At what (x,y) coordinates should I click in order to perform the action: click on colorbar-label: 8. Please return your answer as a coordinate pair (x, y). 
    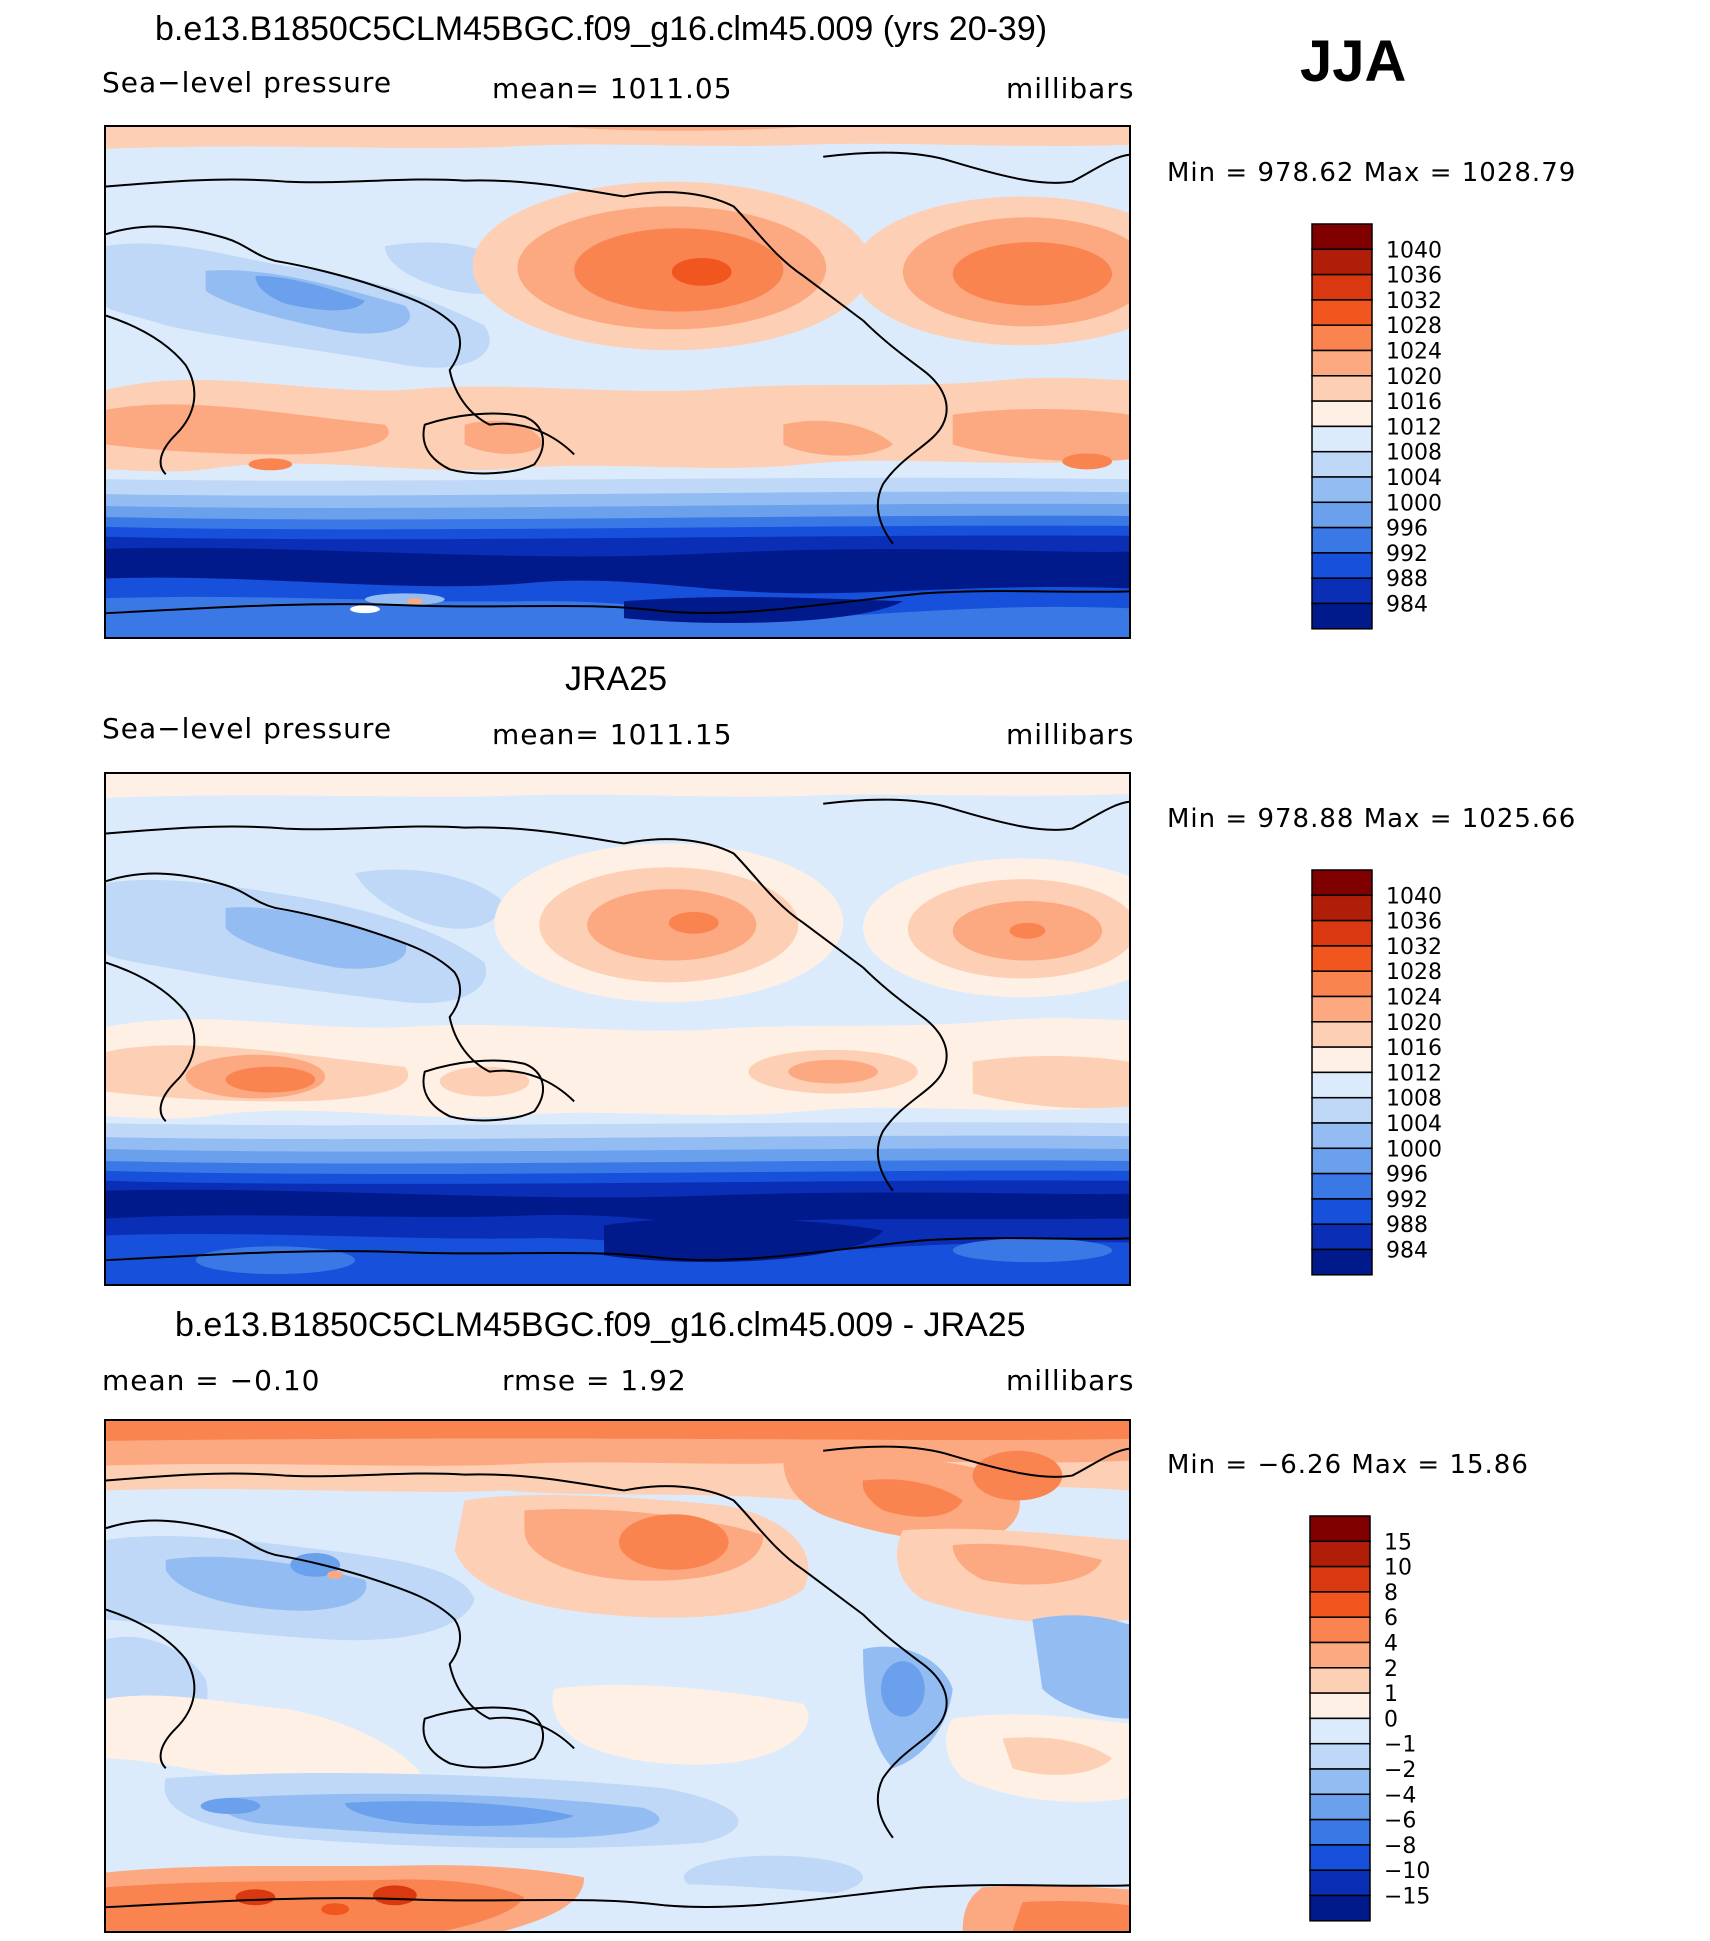
    Looking at the image, I should click on (1391, 1593).